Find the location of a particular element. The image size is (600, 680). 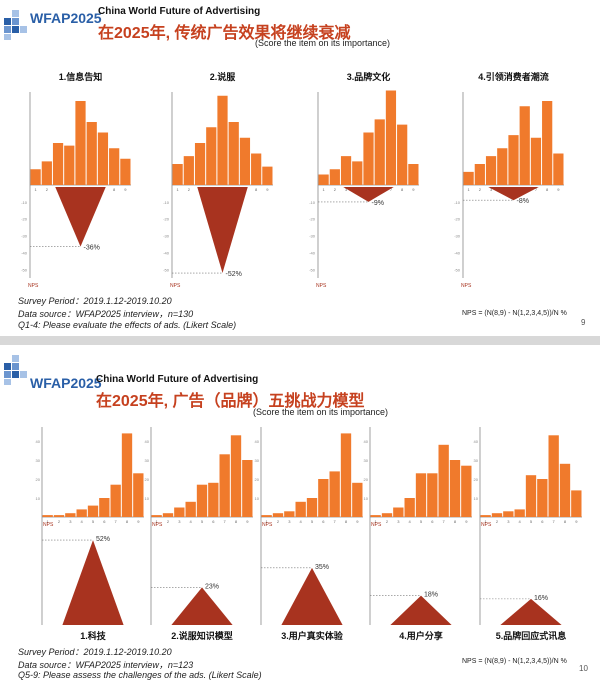

x-tick-label: 3 is located at coordinates (398, 521).